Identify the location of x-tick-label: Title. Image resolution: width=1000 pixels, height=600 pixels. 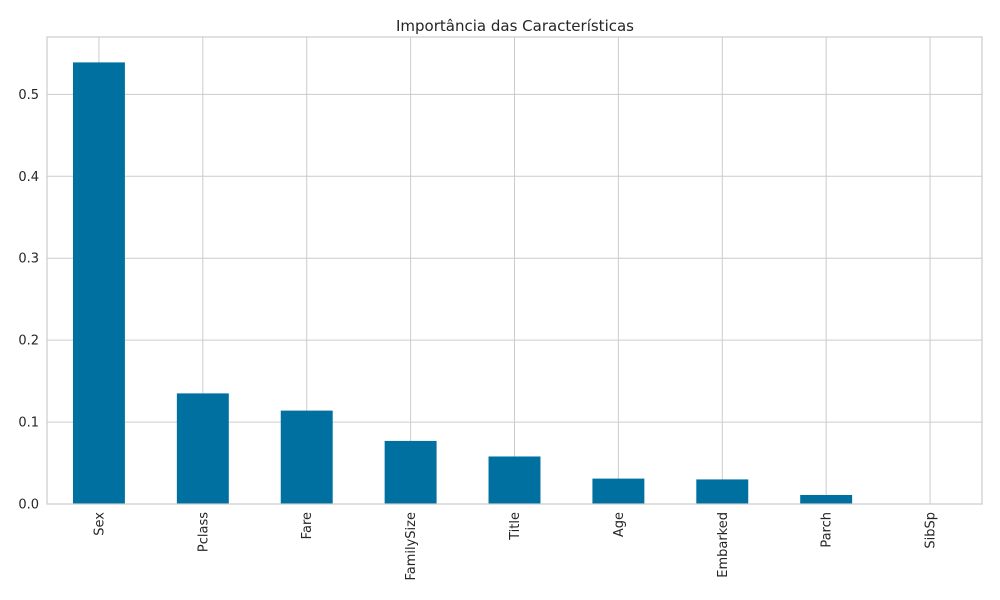
(515, 526).